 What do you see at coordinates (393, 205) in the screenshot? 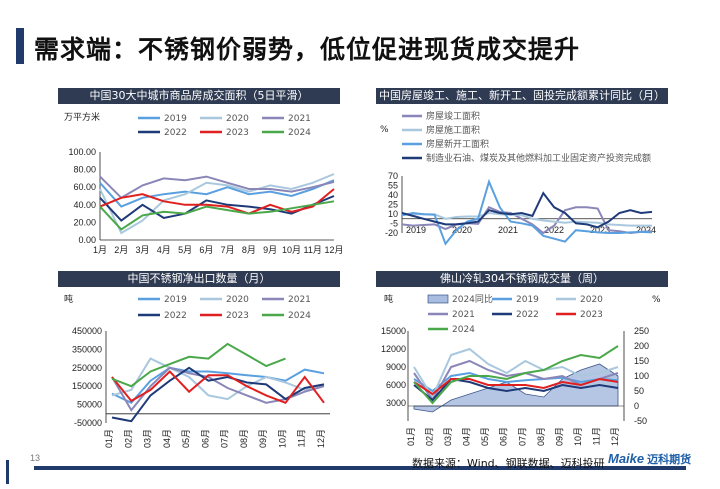
I see `chart2-ytick: 25` at bounding box center [393, 205].